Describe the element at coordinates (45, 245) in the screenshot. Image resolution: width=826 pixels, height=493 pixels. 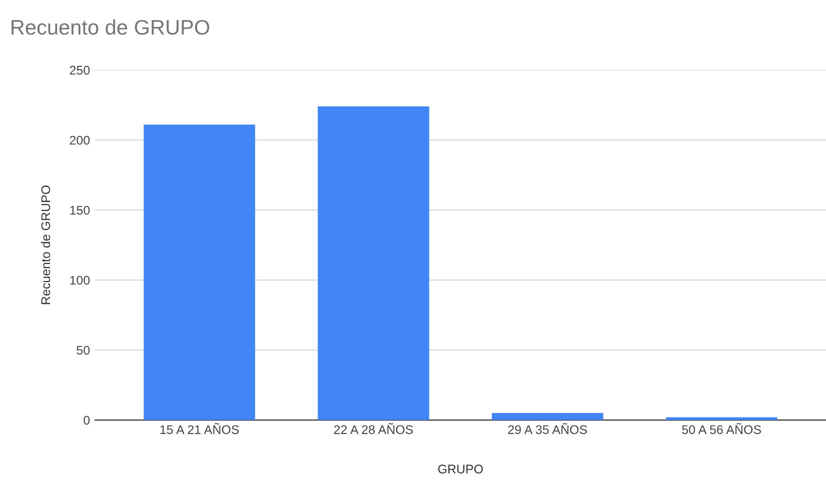
I see `y-axis-title: Recuento de GRUPO` at that location.